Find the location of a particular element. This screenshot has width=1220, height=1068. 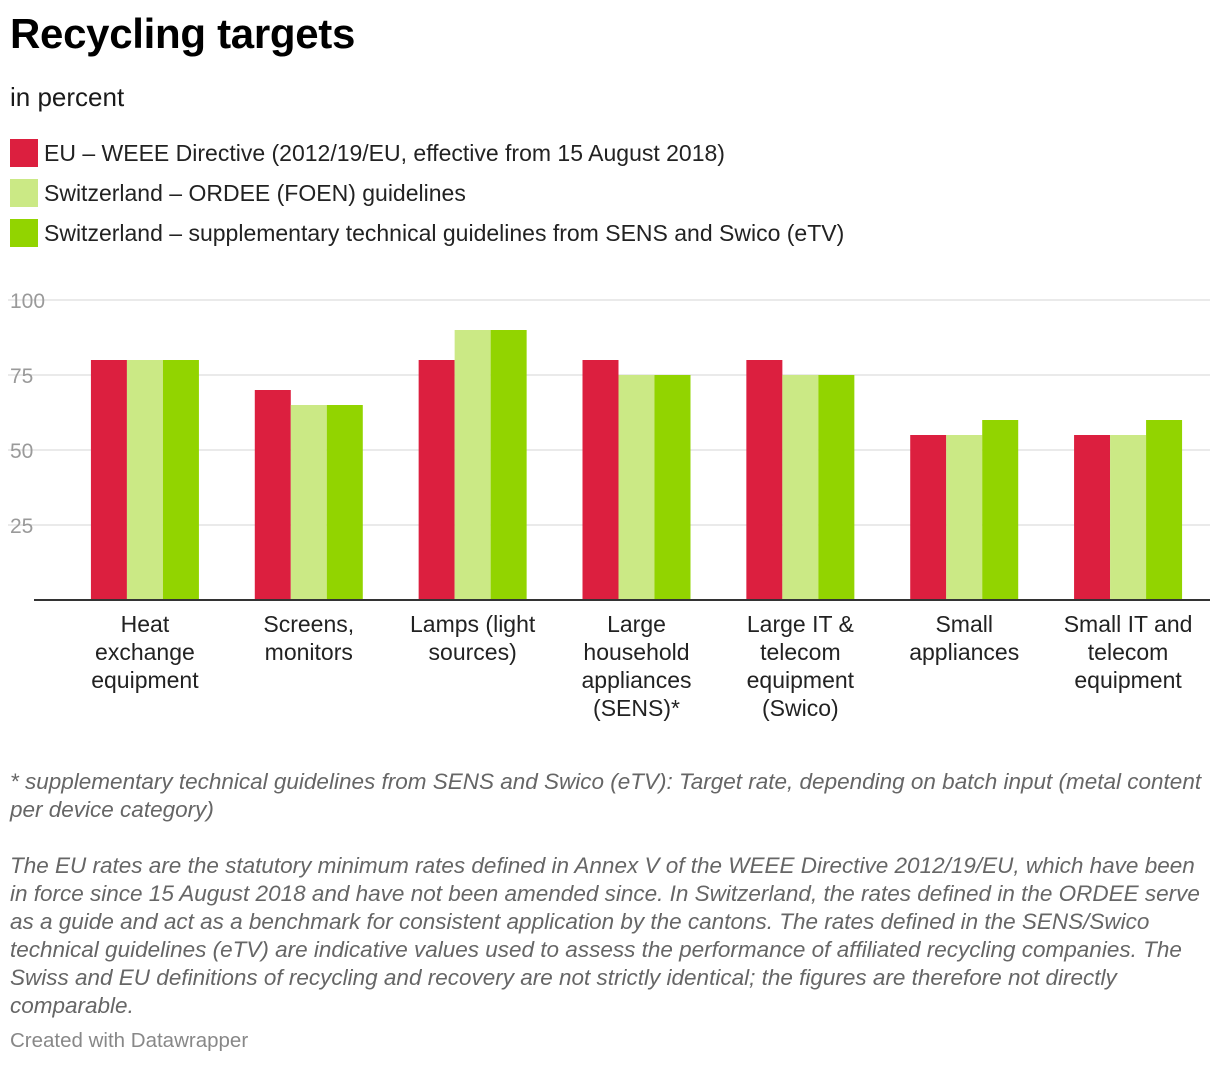

x-category-label-0: Heat exchange equipment is located at coordinates (145, 652).